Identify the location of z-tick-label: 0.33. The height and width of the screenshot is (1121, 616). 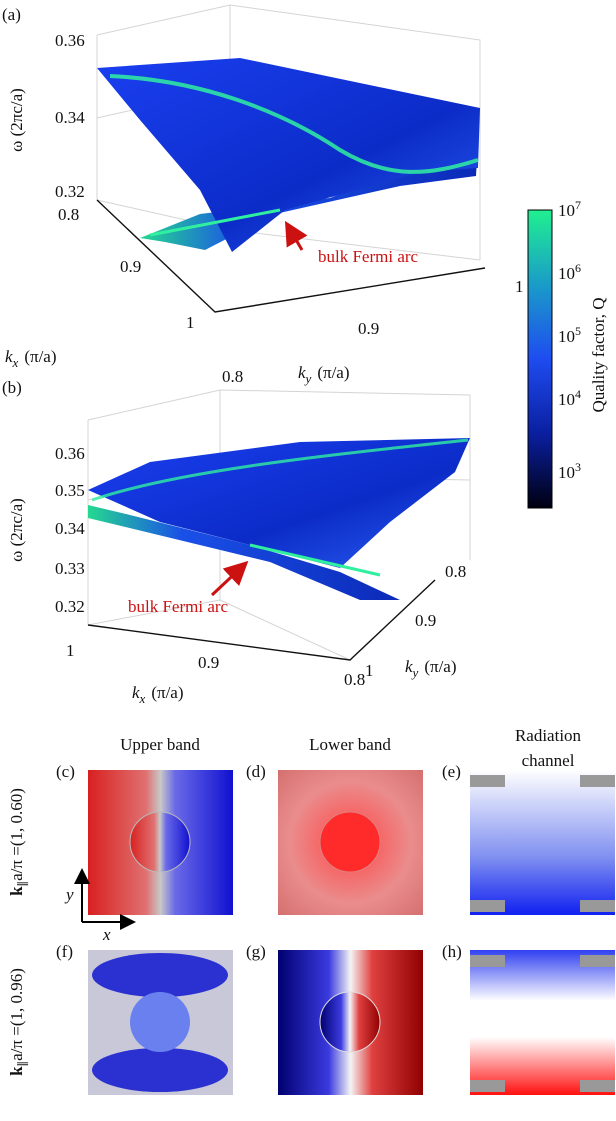
(70, 568).